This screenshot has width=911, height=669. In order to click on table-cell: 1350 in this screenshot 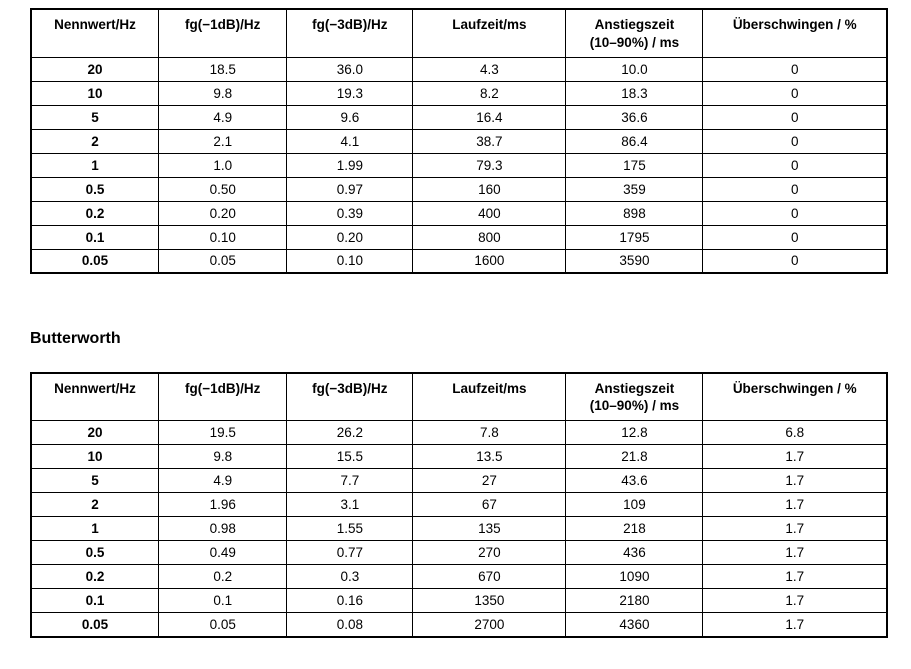, I will do `click(489, 601)`.